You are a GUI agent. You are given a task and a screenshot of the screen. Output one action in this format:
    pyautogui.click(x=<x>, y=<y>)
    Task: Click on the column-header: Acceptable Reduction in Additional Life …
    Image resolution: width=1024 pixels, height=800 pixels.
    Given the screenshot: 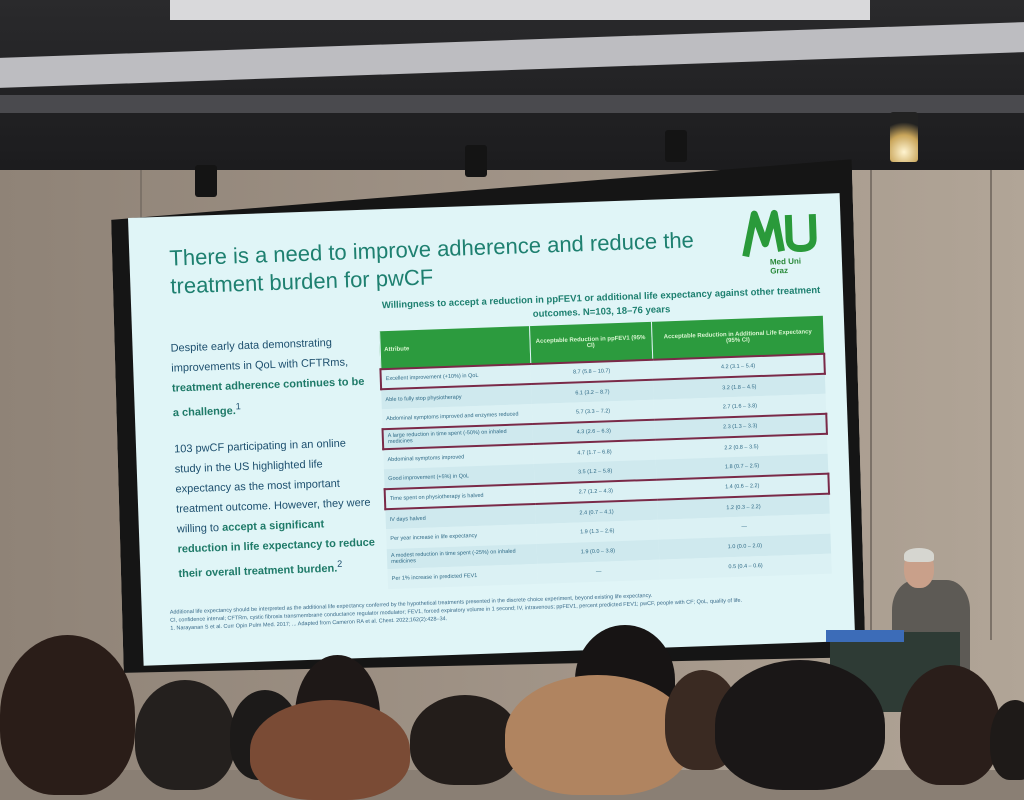 What is the action you would take?
    pyautogui.click(x=738, y=337)
    